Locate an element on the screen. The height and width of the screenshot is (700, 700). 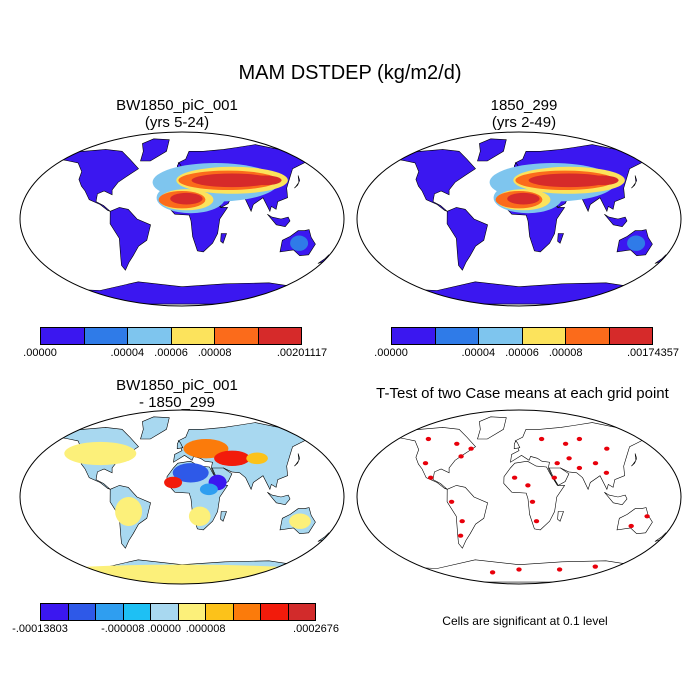
panel2-map is located at coordinates (519, 219).